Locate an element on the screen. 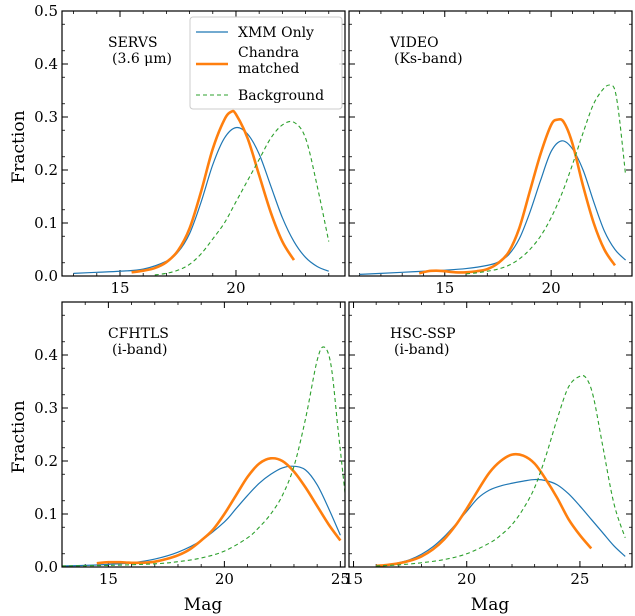 The height and width of the screenshot is (616, 635). legend-box is located at coordinates (266, 63).